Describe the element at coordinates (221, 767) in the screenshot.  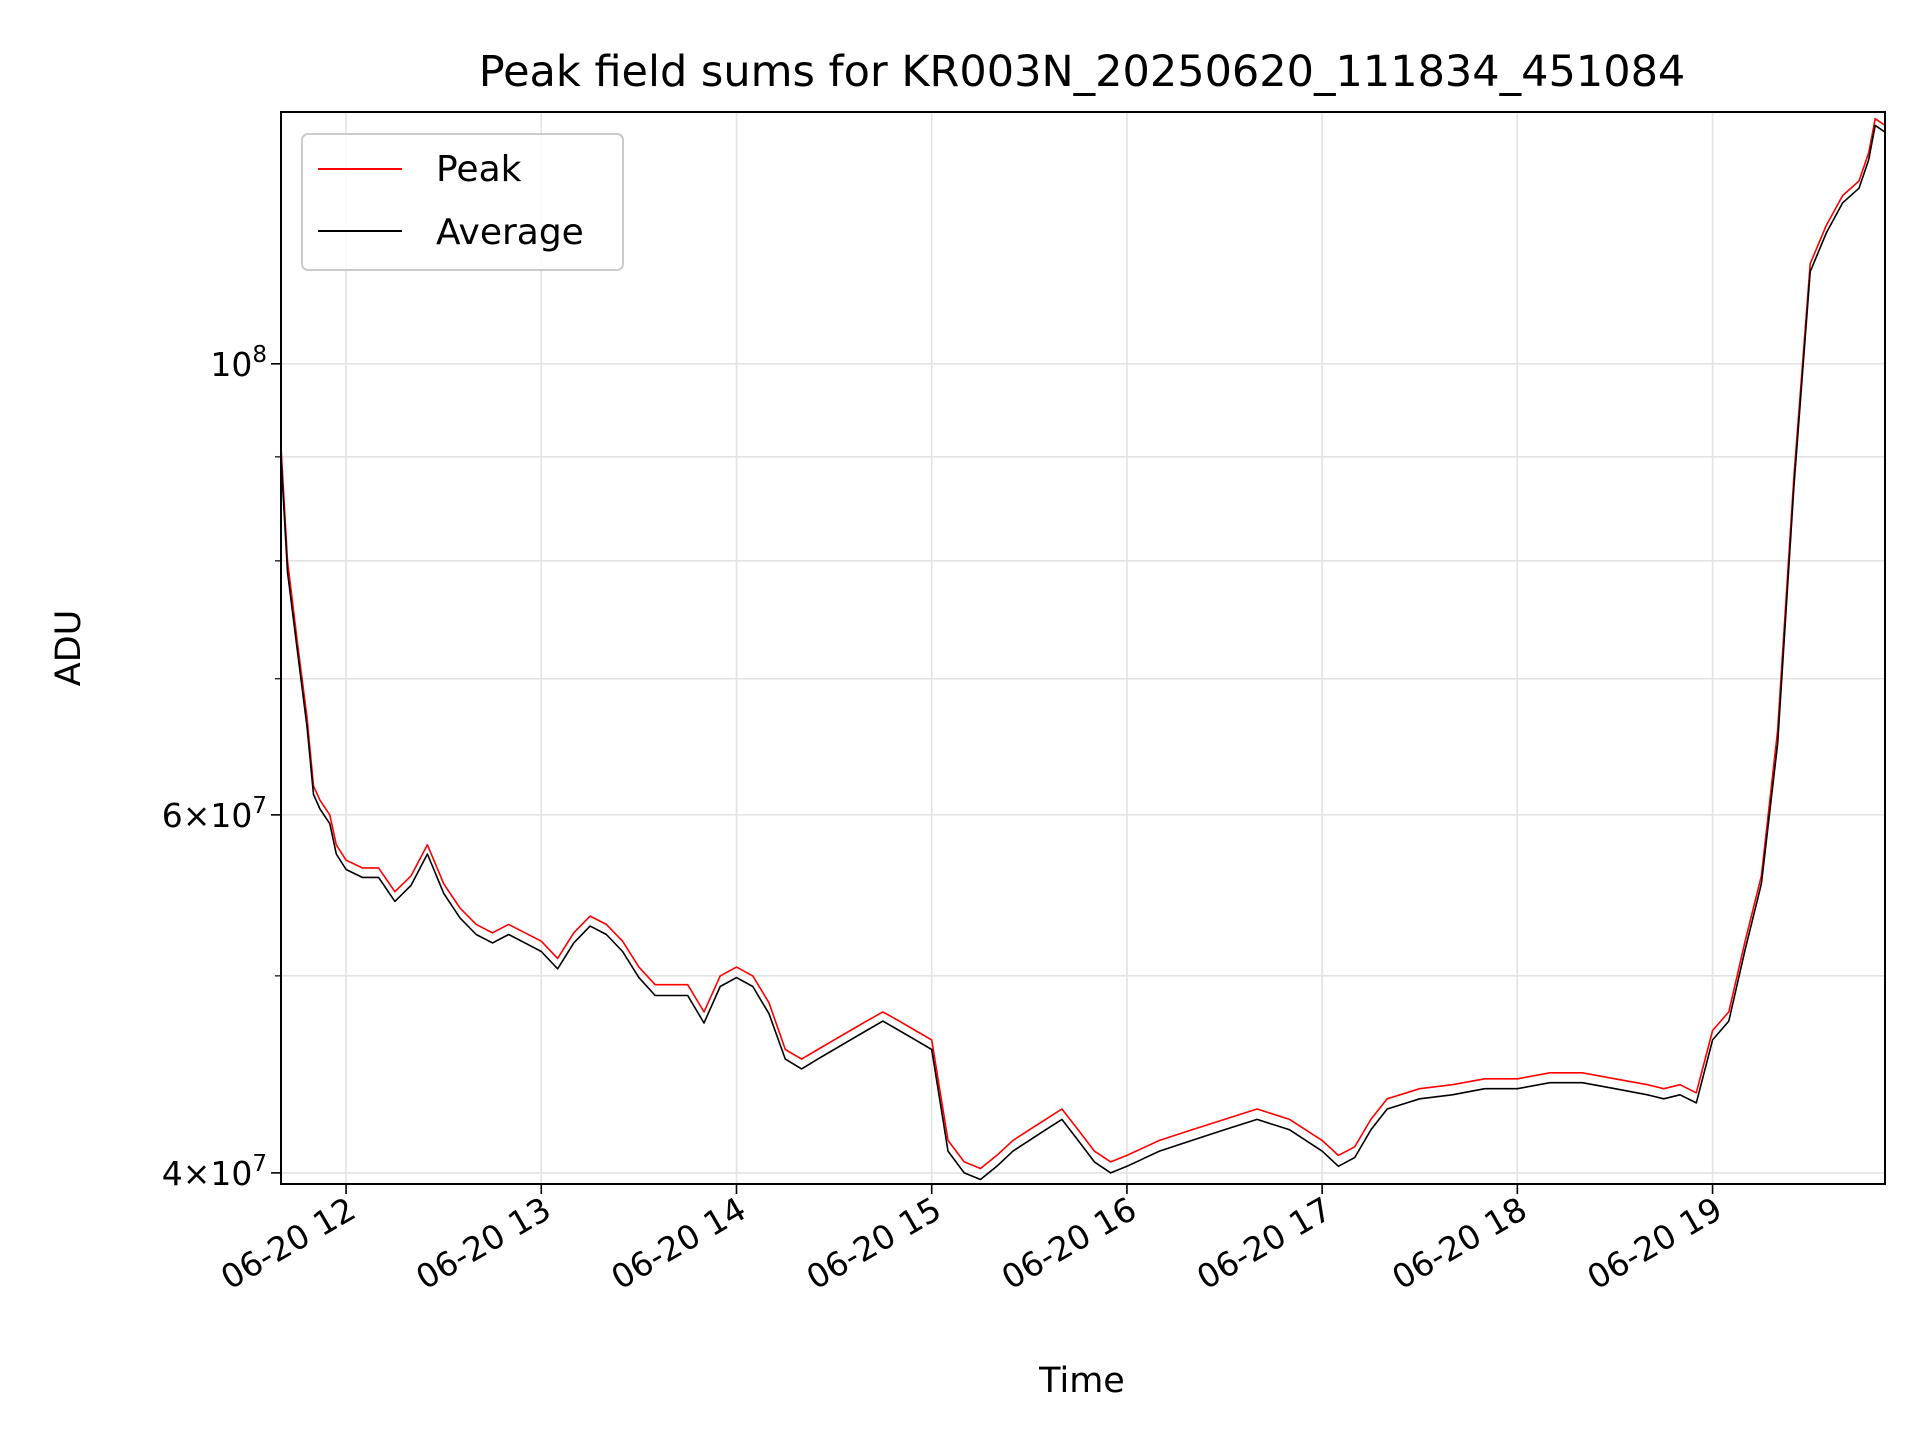
I see `y-axis-ticks: 4×107 6×107 108` at that location.